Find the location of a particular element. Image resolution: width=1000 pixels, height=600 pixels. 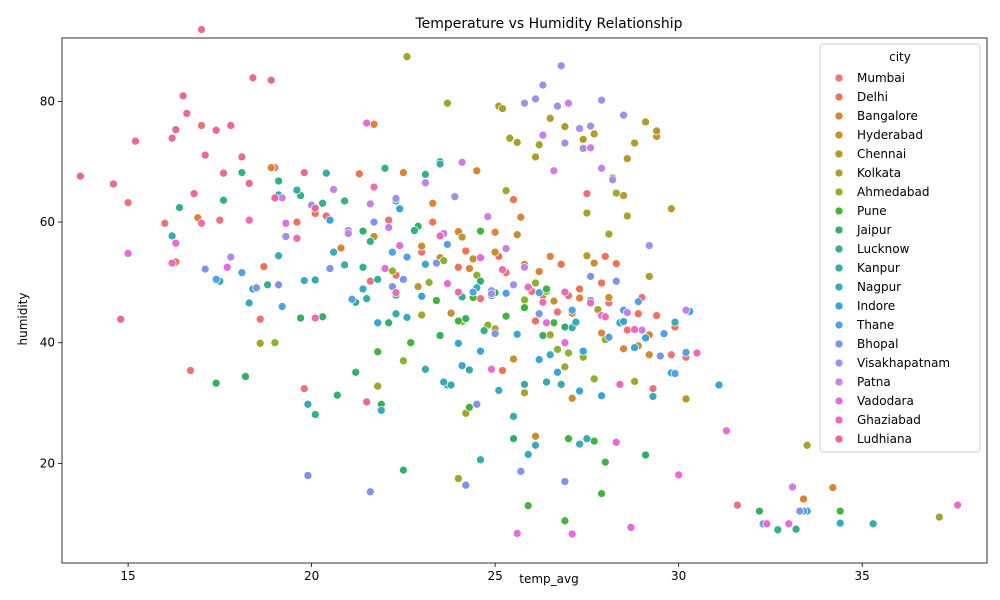

legend-label-kanpur: Kanpur is located at coordinates (878, 268).